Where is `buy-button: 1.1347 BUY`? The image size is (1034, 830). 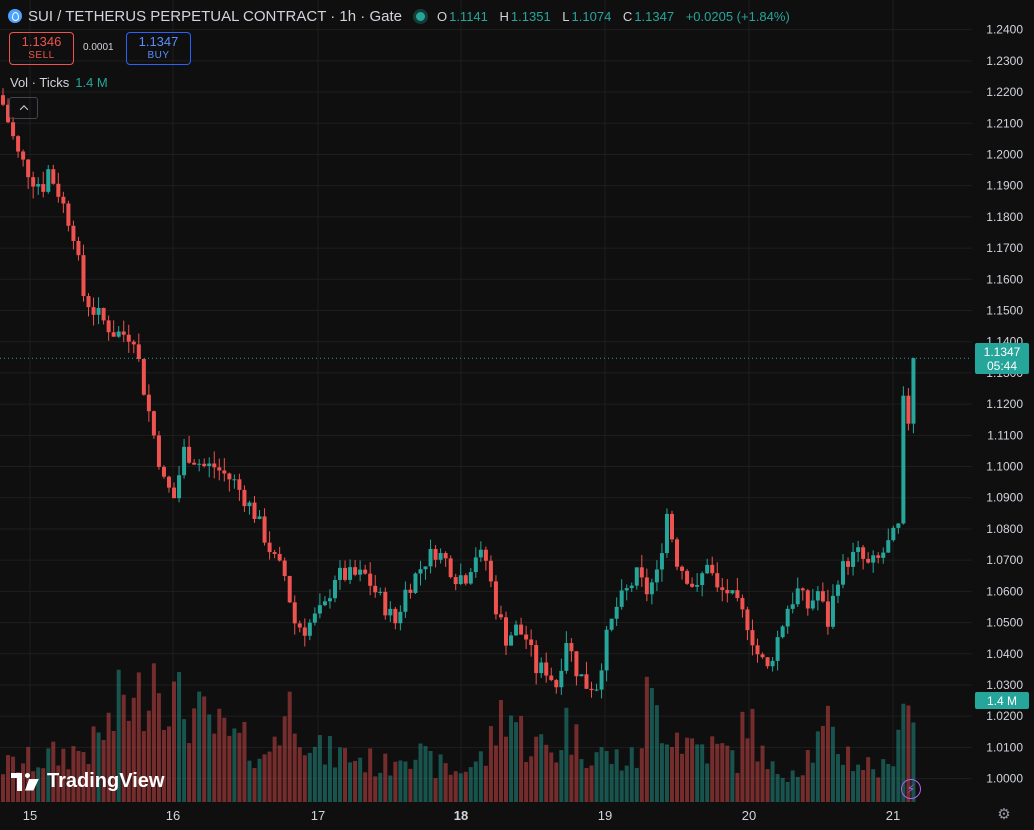 buy-button: 1.1347 BUY is located at coordinates (158, 48).